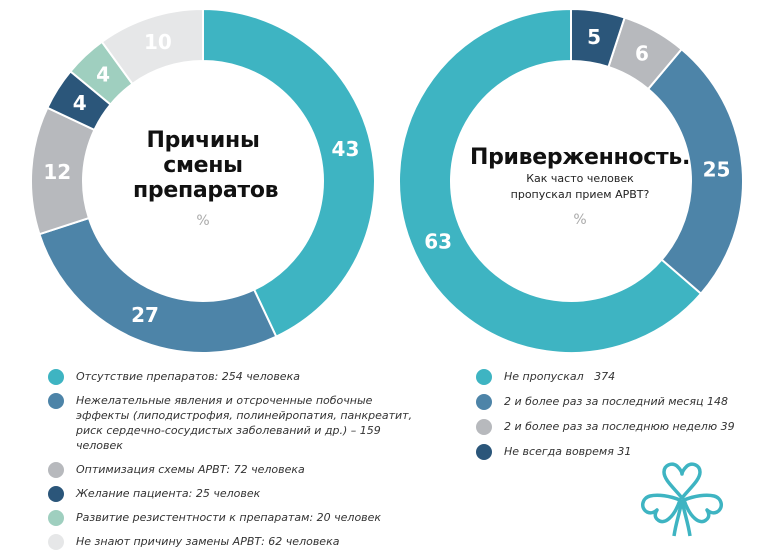  What do you see at coordinates (145, 315) in the screenshot?
I see `slice-value-label: 27` at bounding box center [145, 315].